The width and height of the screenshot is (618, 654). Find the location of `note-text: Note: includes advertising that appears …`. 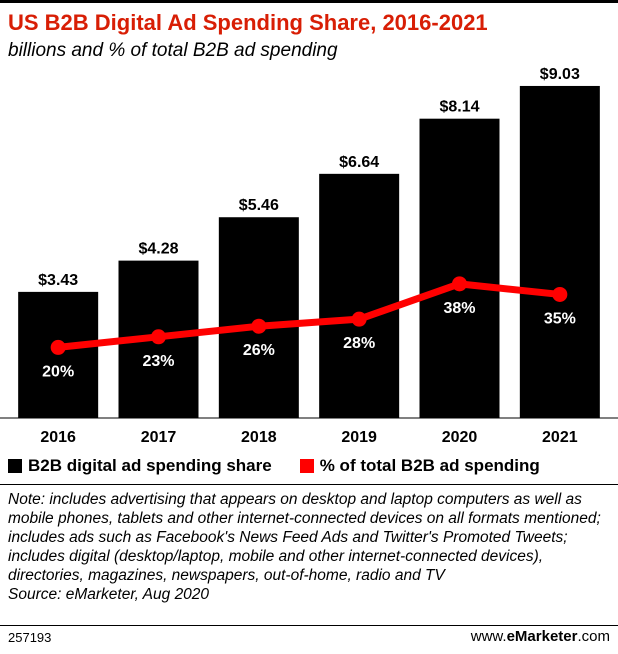

note-text: Note: includes advertising that appears … is located at coordinates (304, 537).